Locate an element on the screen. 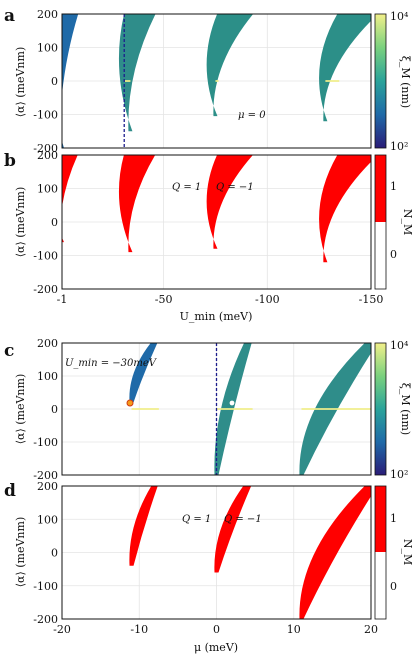  panel-d-annotation-q1: Q = 1 is located at coordinates (196, 519).